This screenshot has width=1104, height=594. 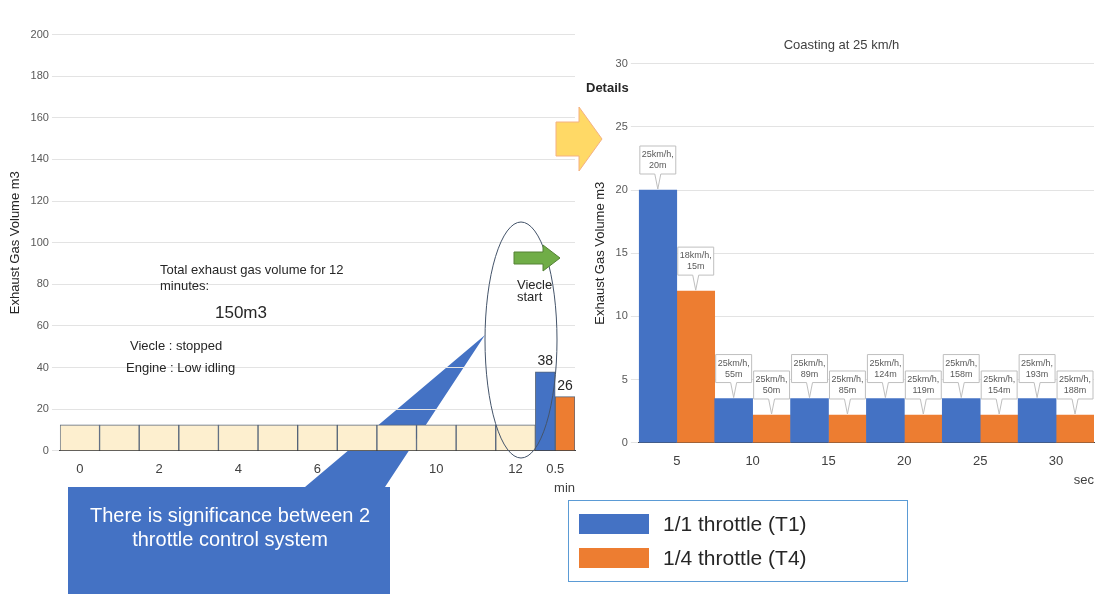 I want to click on y-tick-label: 120, so click(x=39, y=200).